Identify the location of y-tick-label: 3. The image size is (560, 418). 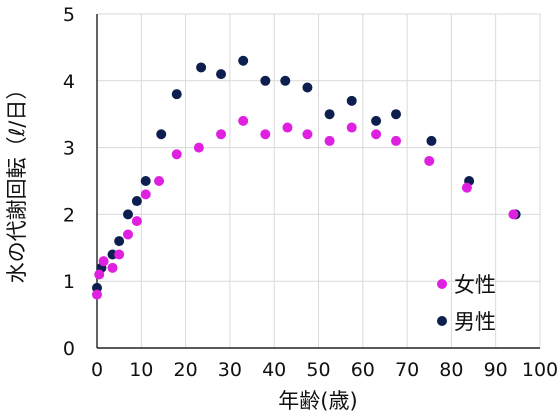
(69, 149).